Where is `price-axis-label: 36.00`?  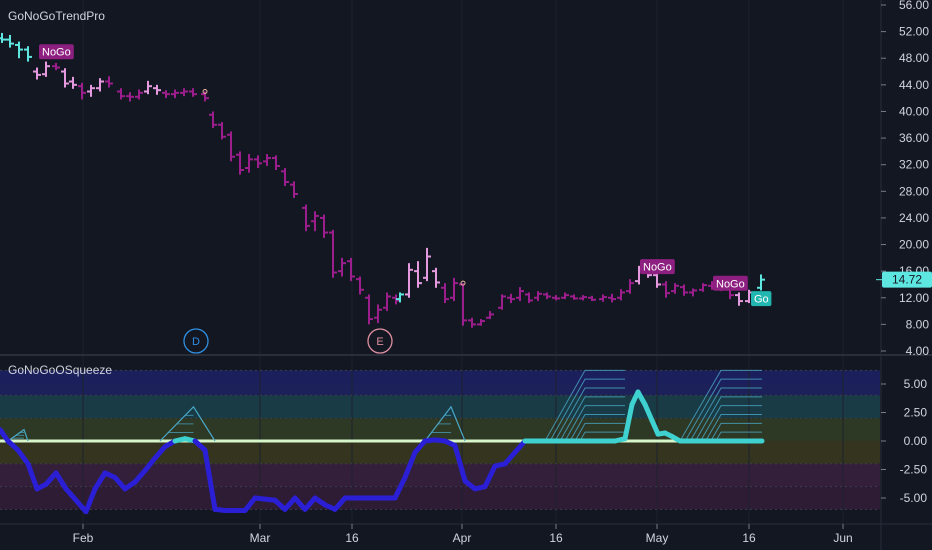 price-axis-label: 36.00 is located at coordinates (914, 138).